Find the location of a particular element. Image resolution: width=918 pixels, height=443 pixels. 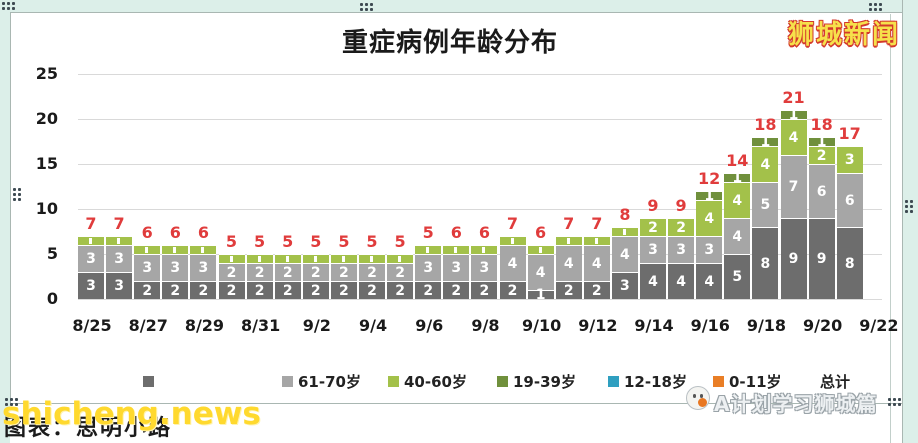

bar-segment-dark-gray: 4 is located at coordinates (681, 281).